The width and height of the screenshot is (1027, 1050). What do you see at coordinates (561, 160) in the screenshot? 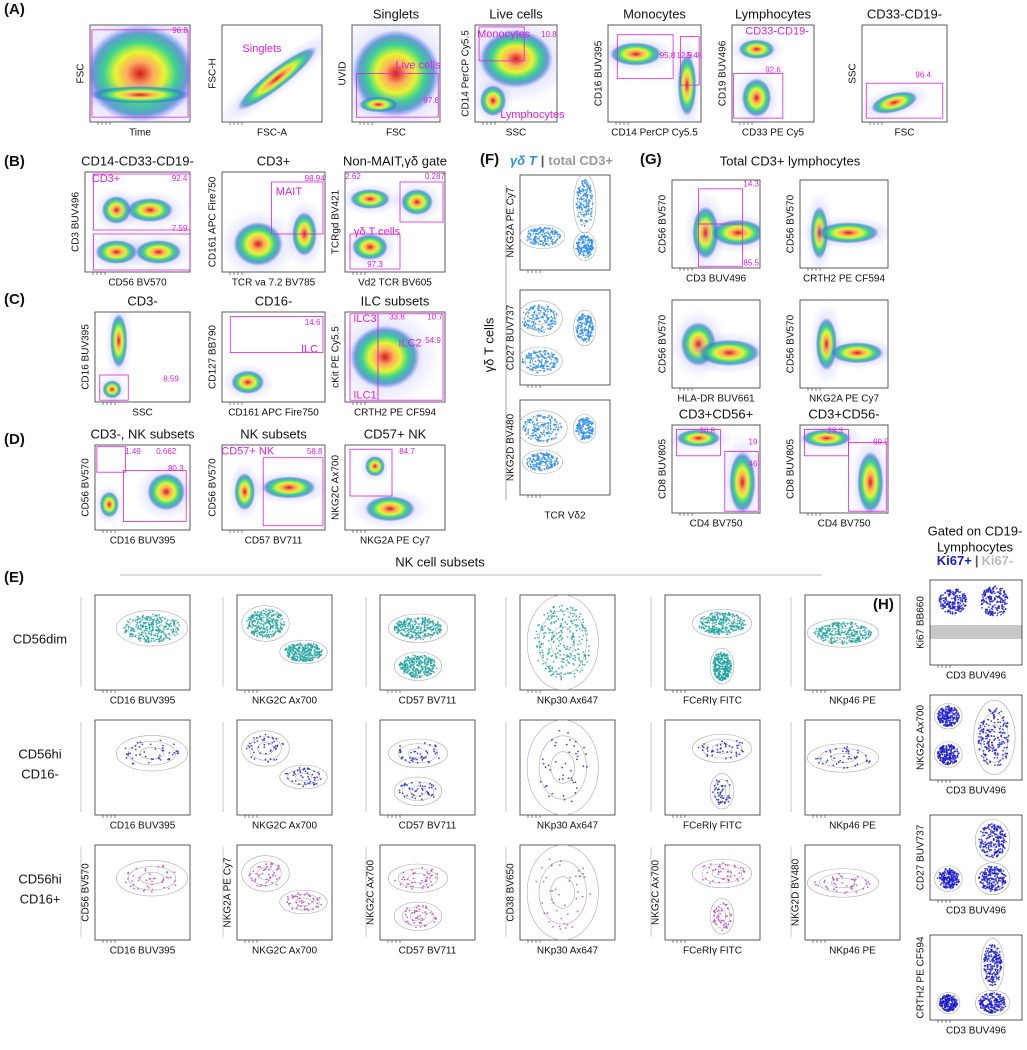
I see `panel-title: γδ T | total CD3+` at bounding box center [561, 160].